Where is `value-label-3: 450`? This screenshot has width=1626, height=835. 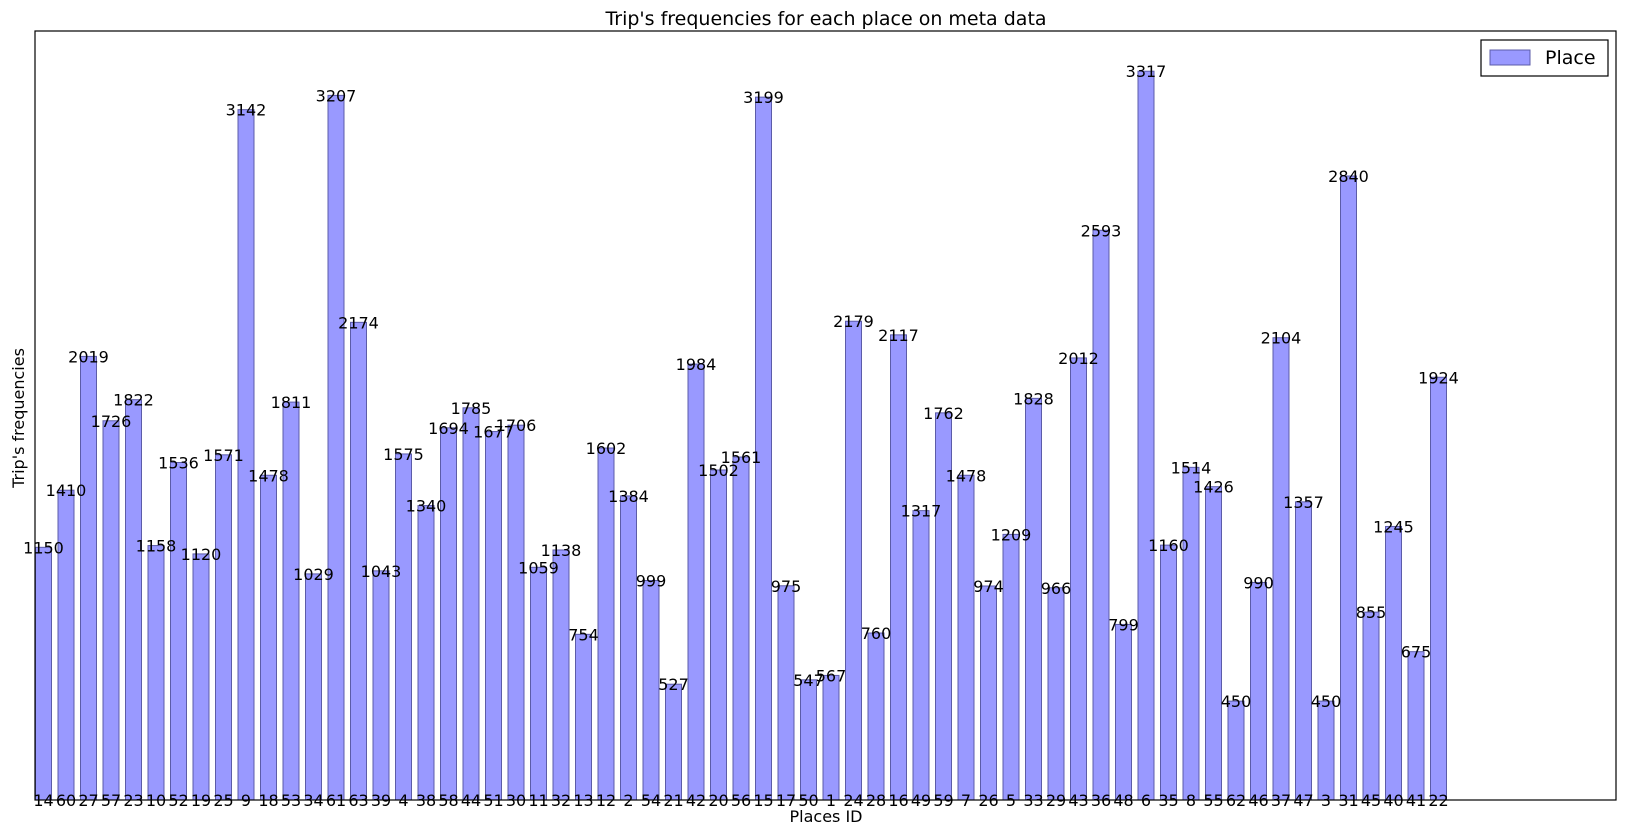 value-label-3: 450 is located at coordinates (1326, 701).